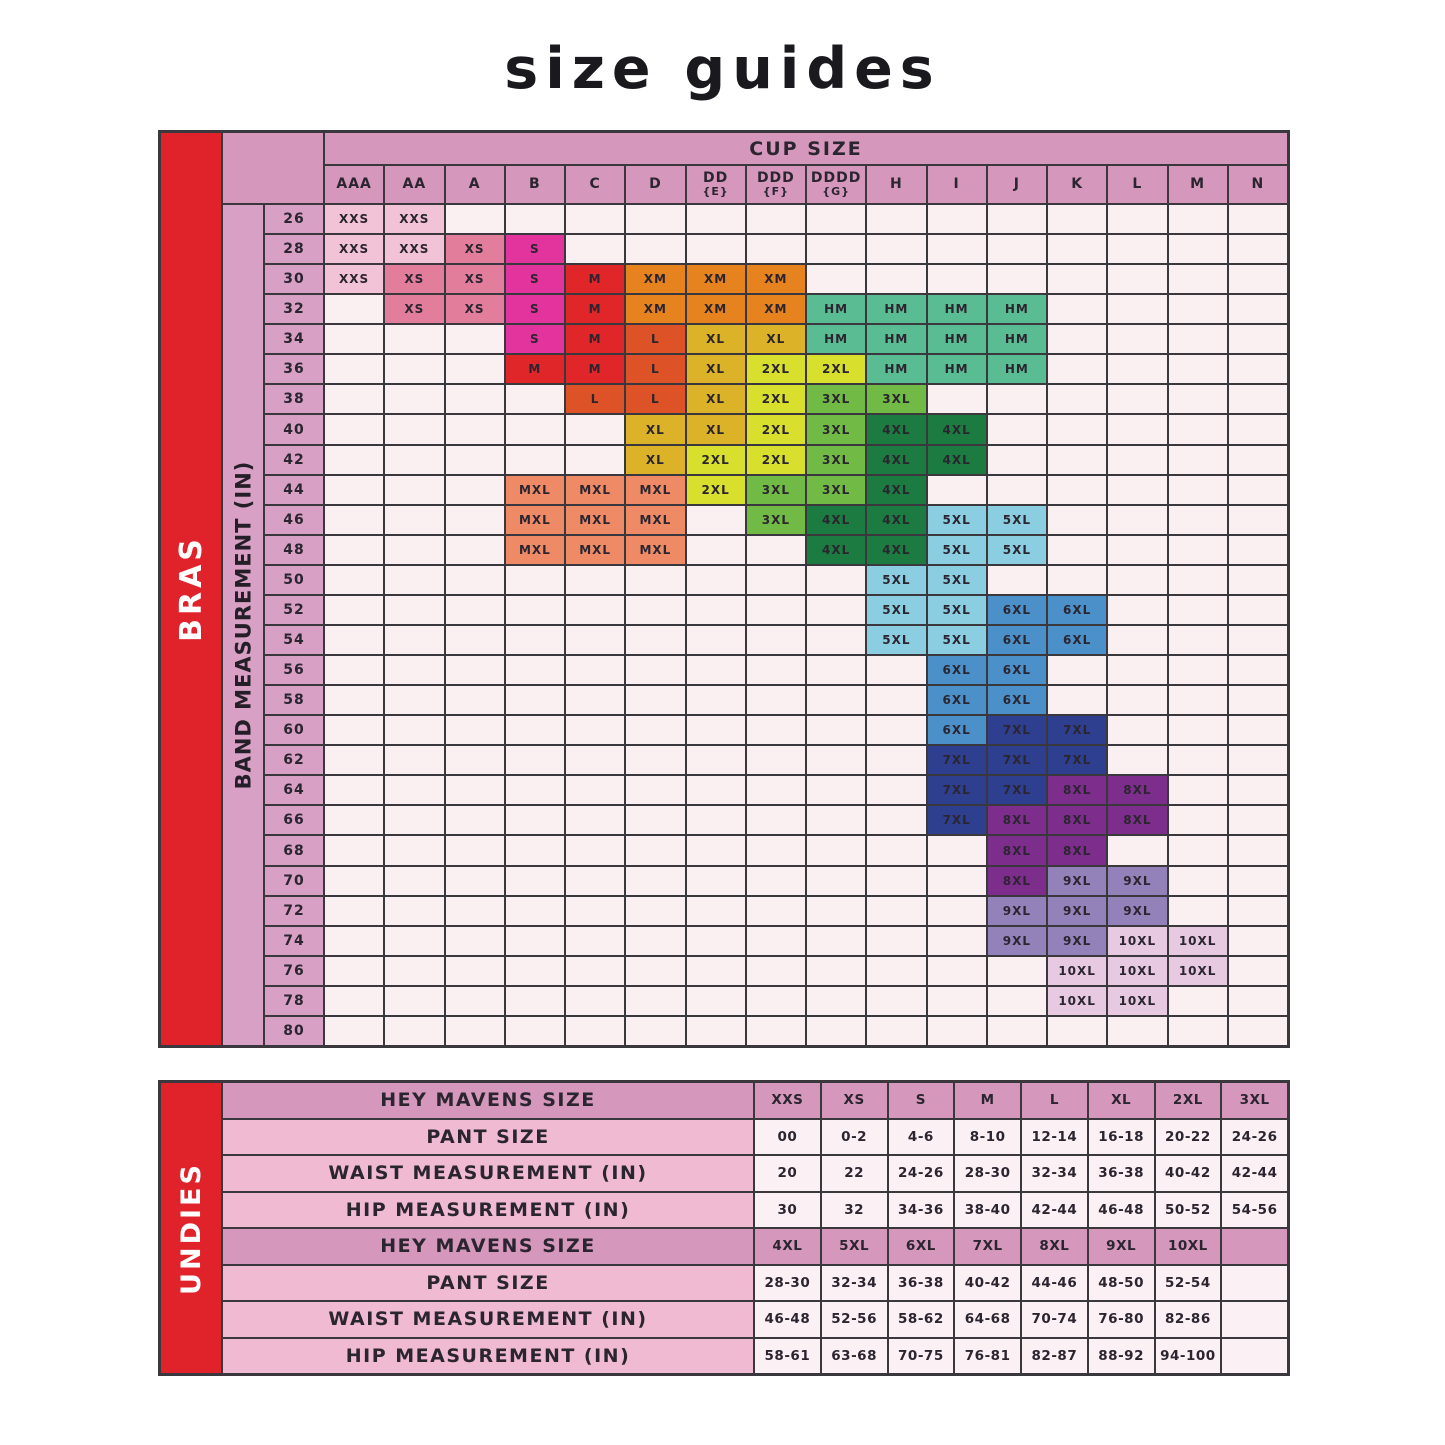 This screenshot has height=1445, width=1445. I want to click on bras-size-cell: XM, so click(775, 279).